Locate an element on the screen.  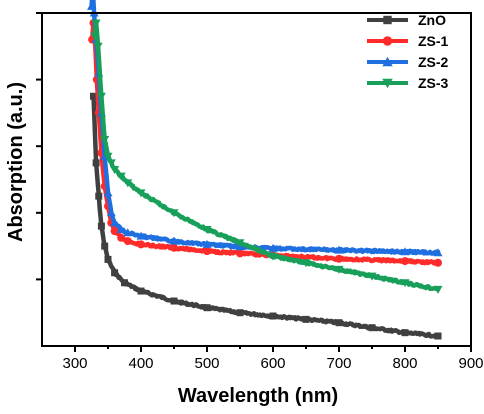
legend-marker-zno is located at coordinates (387, 20).